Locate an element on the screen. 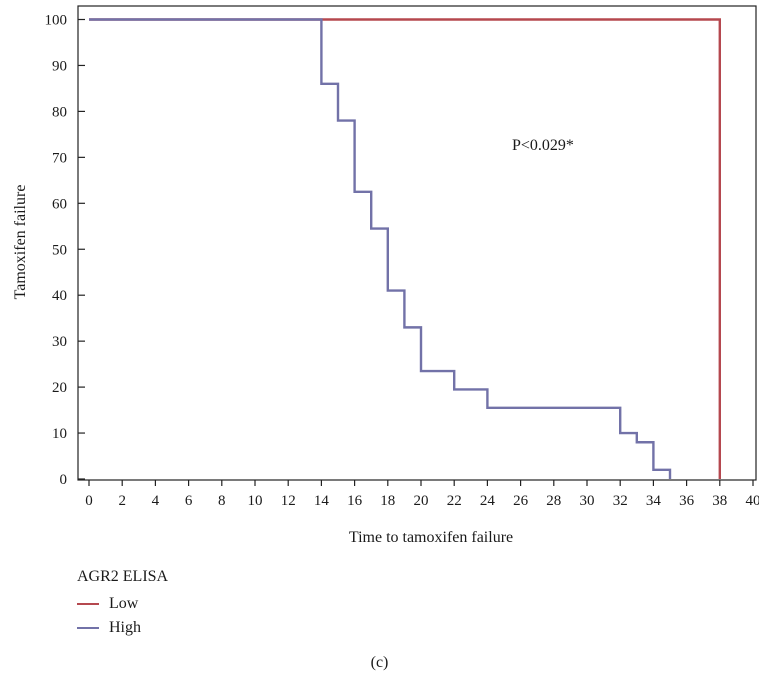 Image resolution: width=759 pixels, height=688 pixels. x-tick-label: 20 is located at coordinates (421, 501).